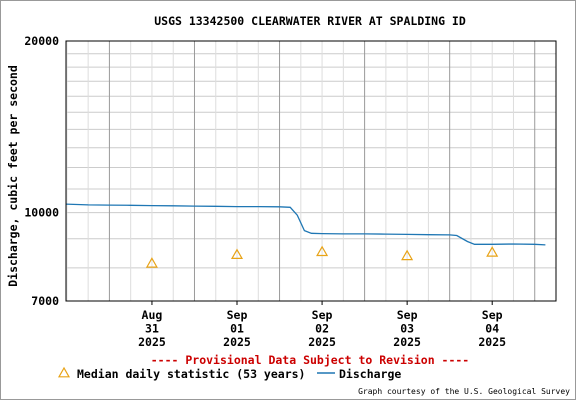 The height and width of the screenshot is (401, 576). Describe the element at coordinates (152, 315) in the screenshot. I see `x-tick-label: Aug` at that location.